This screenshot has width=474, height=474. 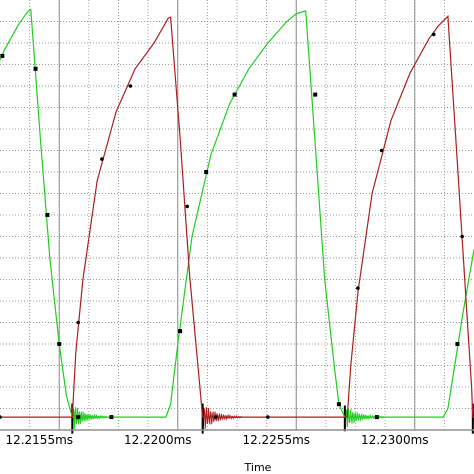 What do you see at coordinates (39, 440) in the screenshot?
I see `x-tick-label: 12.2155ms` at bounding box center [39, 440].